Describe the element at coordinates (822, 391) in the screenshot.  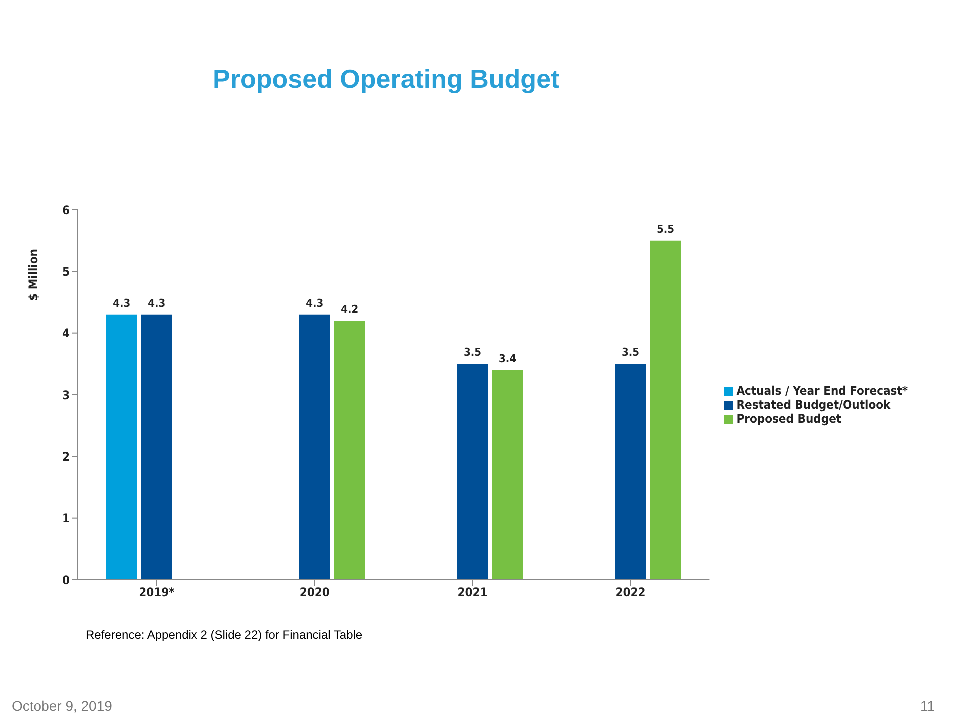
I see `legend-label: Actuals / Year End Forecast*` at that location.